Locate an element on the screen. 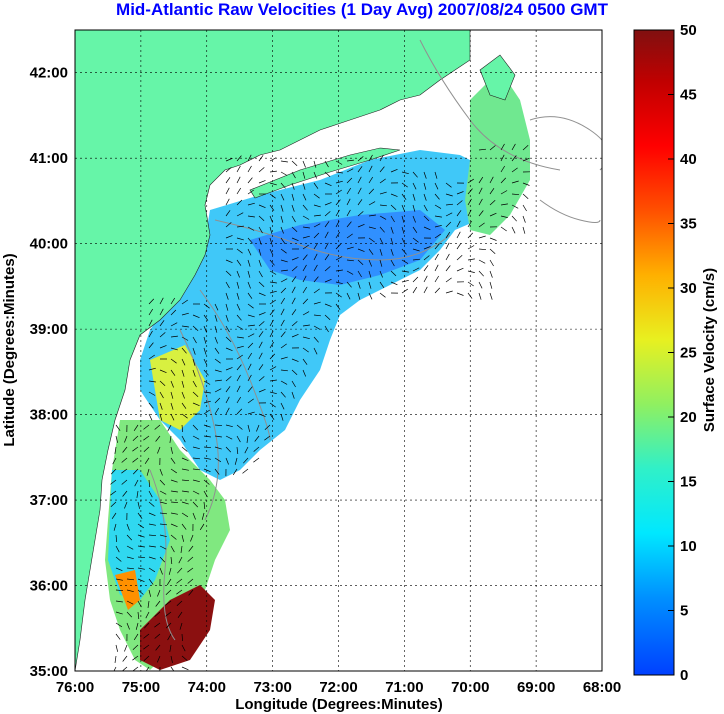 The height and width of the screenshot is (714, 724). velocity-region-central is located at coordinates (347, 247).